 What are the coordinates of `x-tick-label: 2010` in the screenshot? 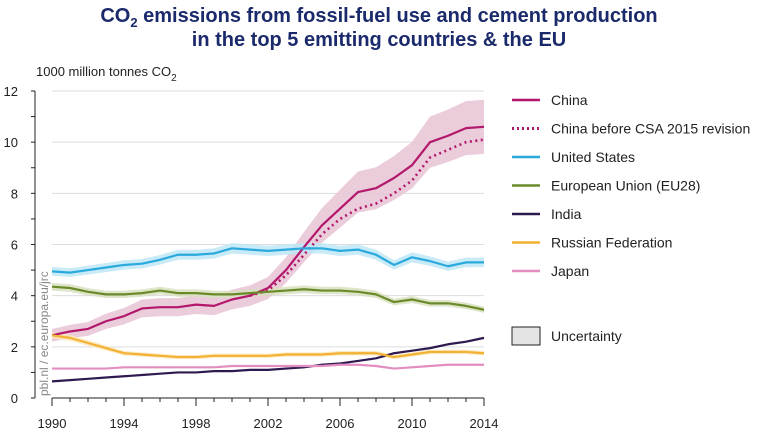 It's located at (412, 423).